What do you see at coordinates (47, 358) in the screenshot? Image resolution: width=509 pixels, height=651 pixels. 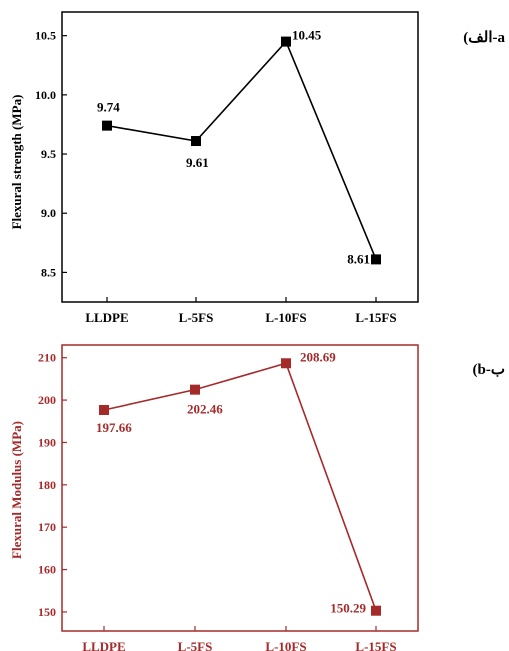 I see `y-tick-label: 210` at bounding box center [47, 358].